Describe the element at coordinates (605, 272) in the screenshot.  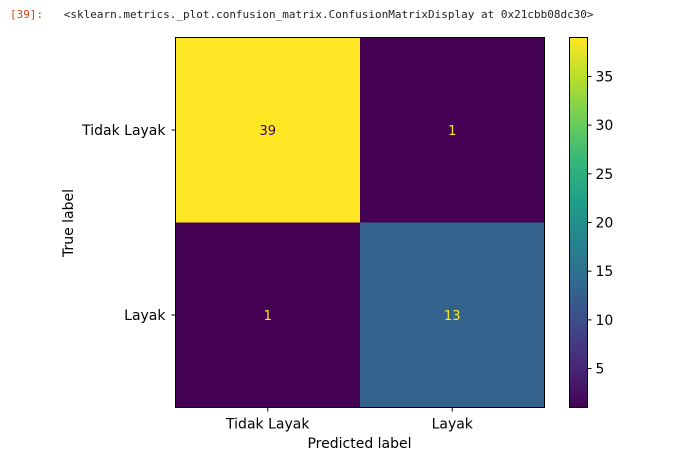
I see `colorbar-tick-label: 15` at that location.